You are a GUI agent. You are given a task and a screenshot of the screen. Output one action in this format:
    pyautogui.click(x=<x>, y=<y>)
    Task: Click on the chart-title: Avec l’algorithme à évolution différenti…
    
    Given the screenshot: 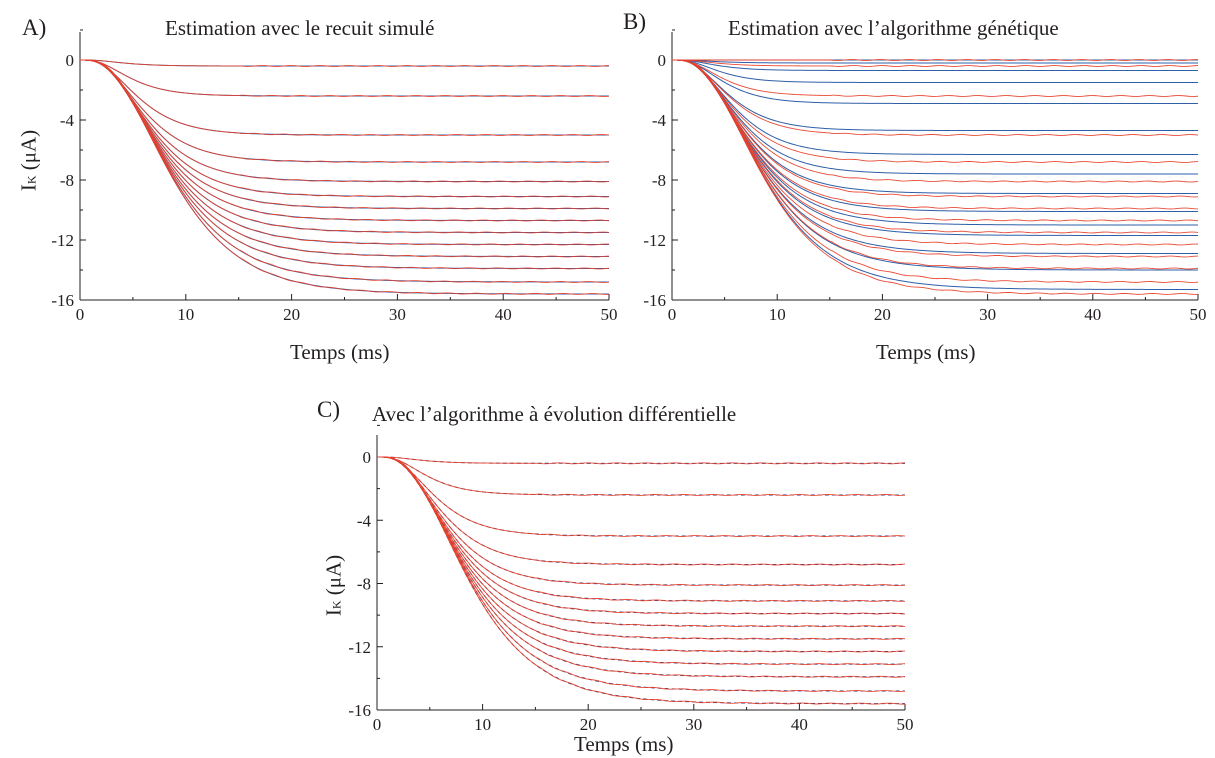 What is the action you would take?
    pyautogui.click(x=554, y=414)
    